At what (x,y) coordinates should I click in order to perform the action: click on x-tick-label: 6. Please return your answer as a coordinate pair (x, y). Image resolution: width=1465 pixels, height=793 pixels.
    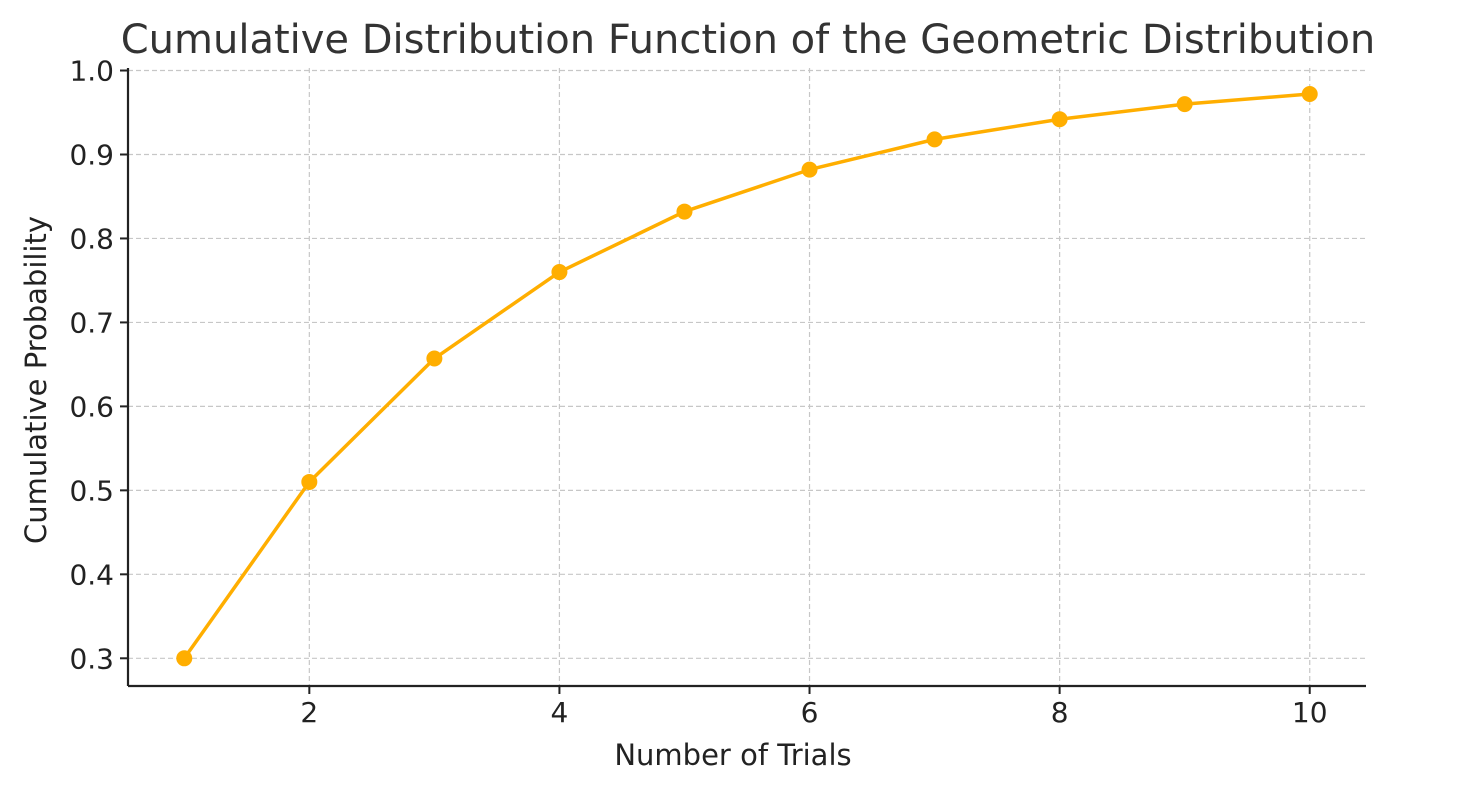
    Looking at the image, I should click on (810, 712).